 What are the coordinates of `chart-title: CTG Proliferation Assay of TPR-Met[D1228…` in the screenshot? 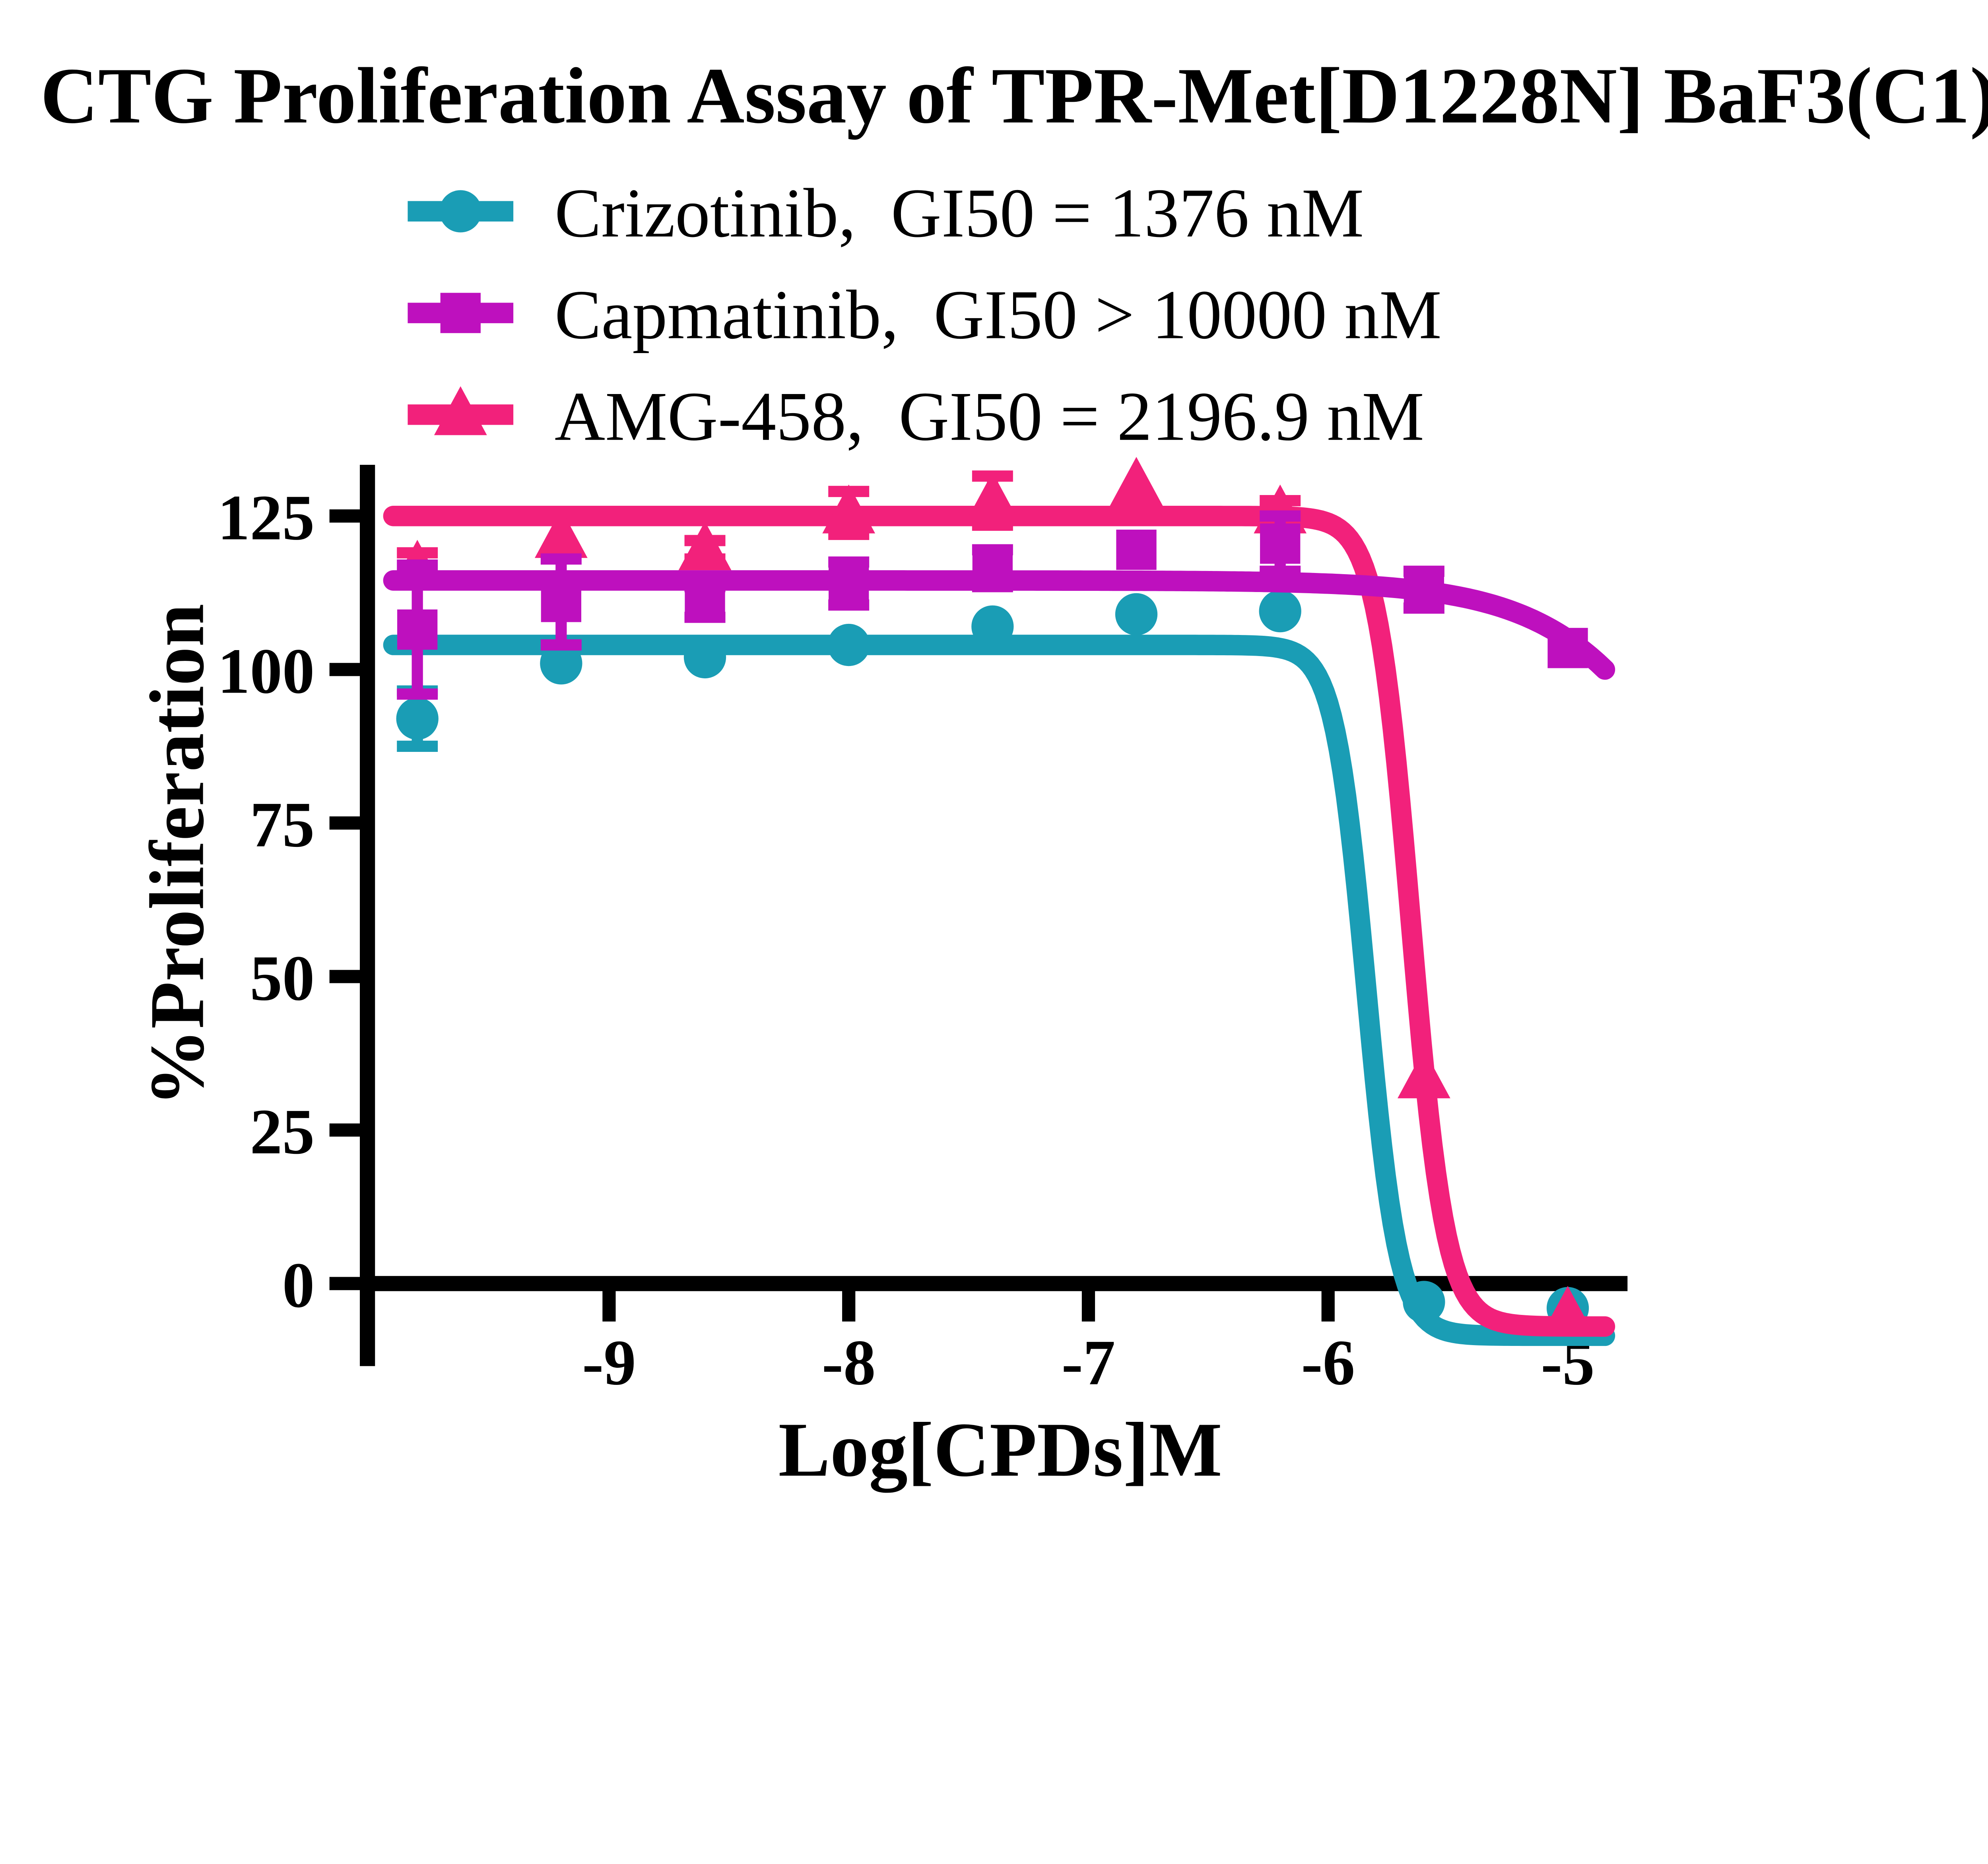 It's located at (1014, 96).